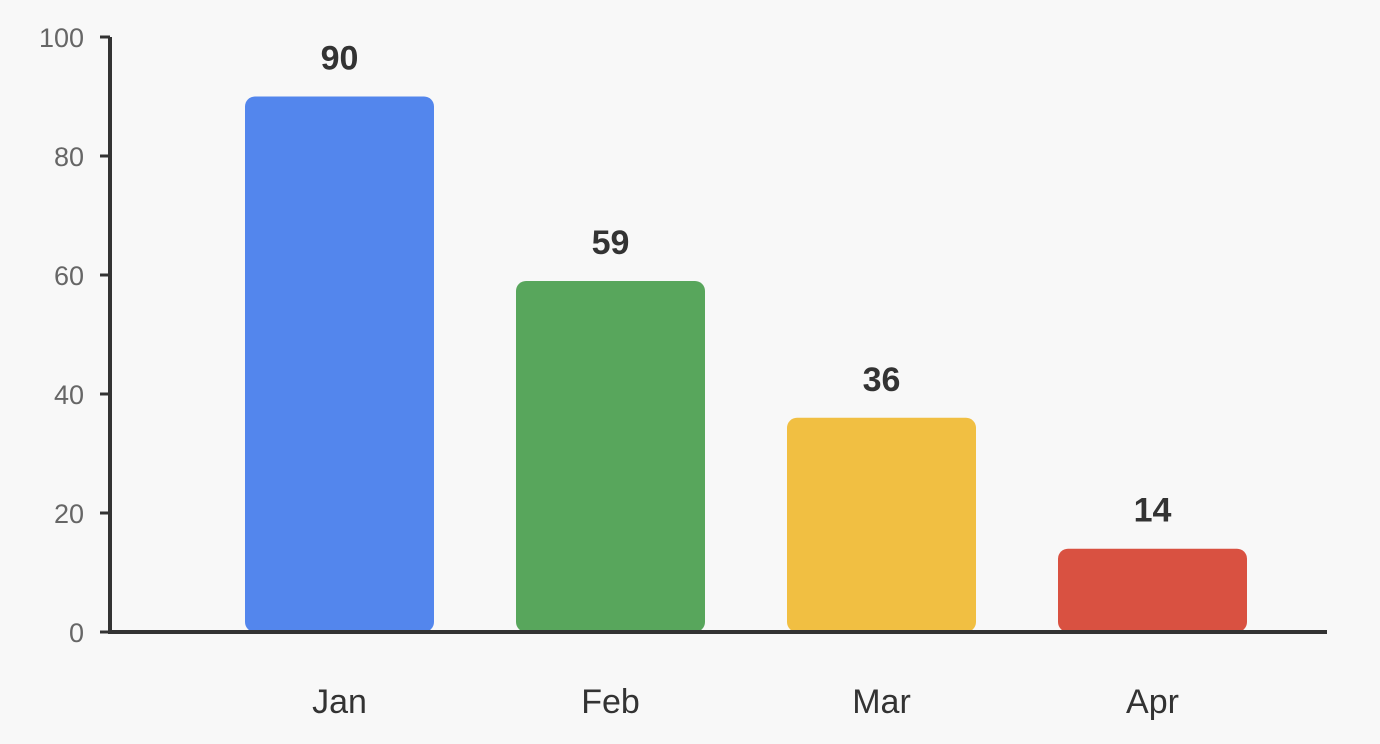 This screenshot has height=744, width=1380. I want to click on value-label-feb: 59, so click(611, 243).